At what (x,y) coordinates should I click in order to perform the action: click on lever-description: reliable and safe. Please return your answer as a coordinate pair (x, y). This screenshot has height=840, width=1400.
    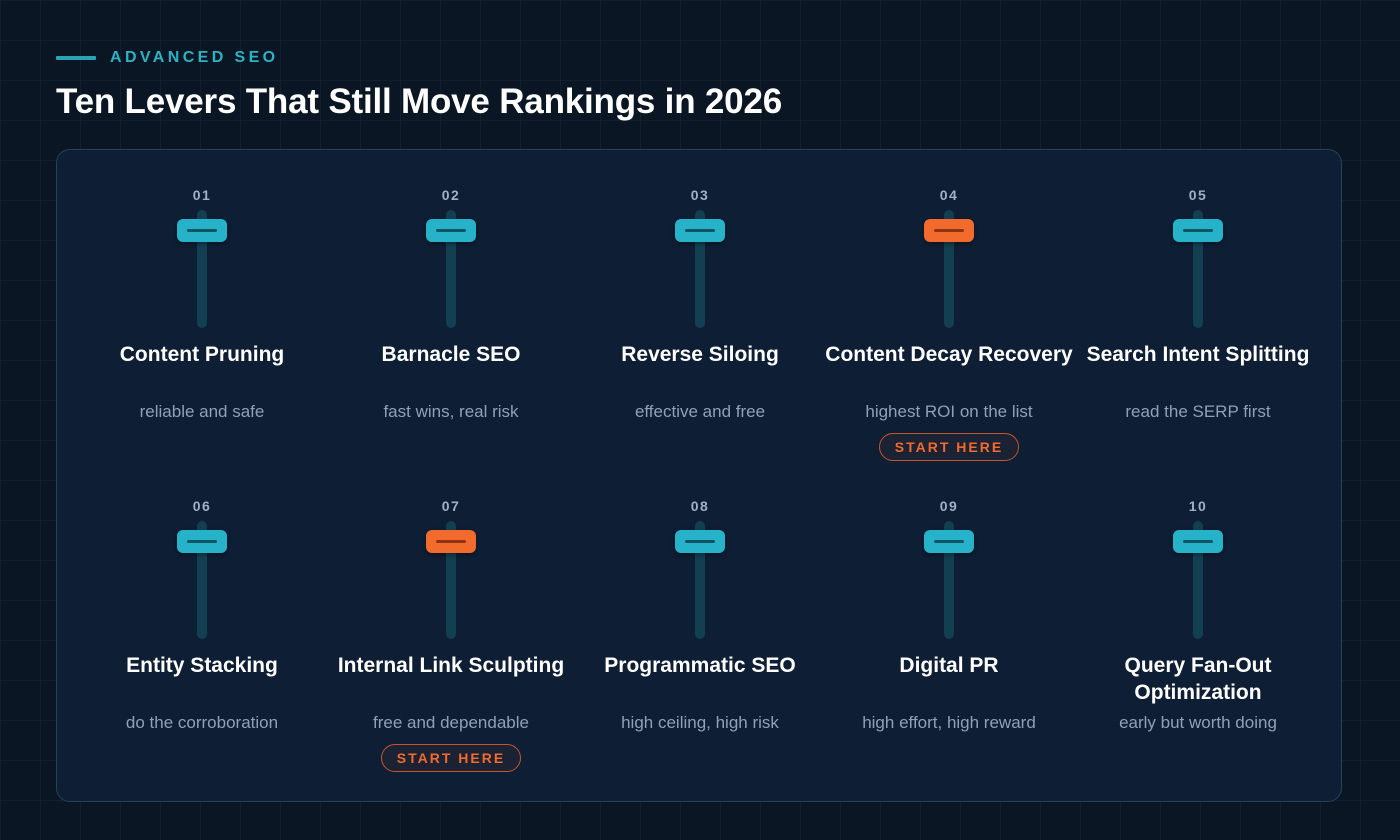
    Looking at the image, I should click on (202, 411).